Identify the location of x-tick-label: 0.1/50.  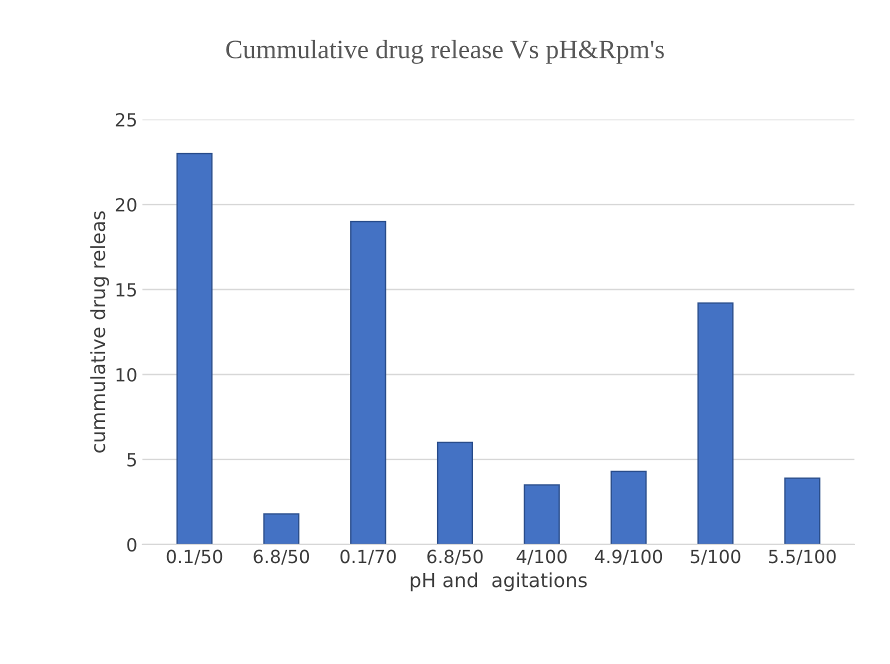
(194, 557).